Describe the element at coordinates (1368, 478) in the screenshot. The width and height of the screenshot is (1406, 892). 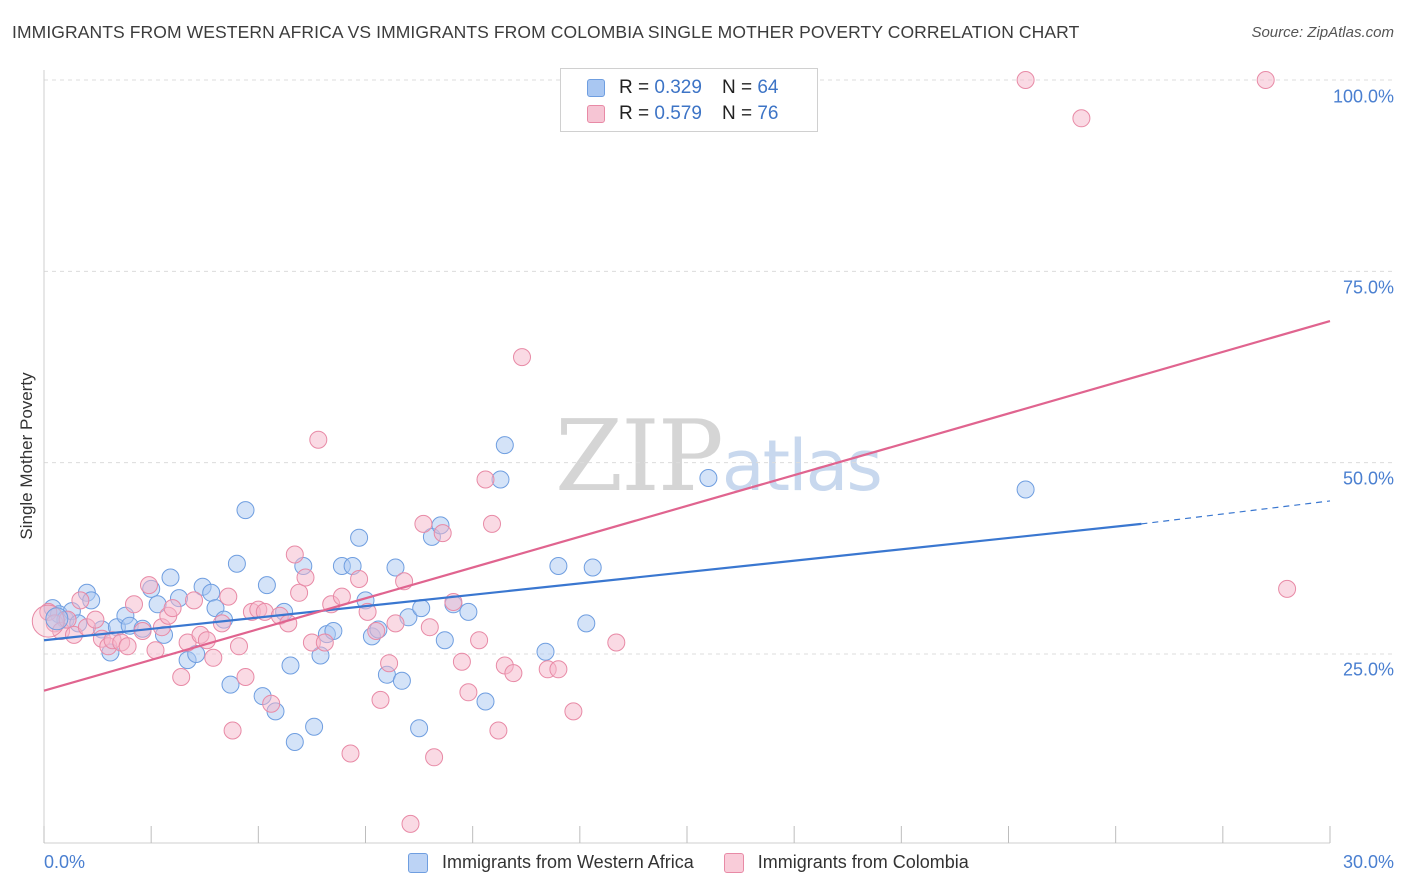
I see `y-tick-label-50: 50.0%` at that location.